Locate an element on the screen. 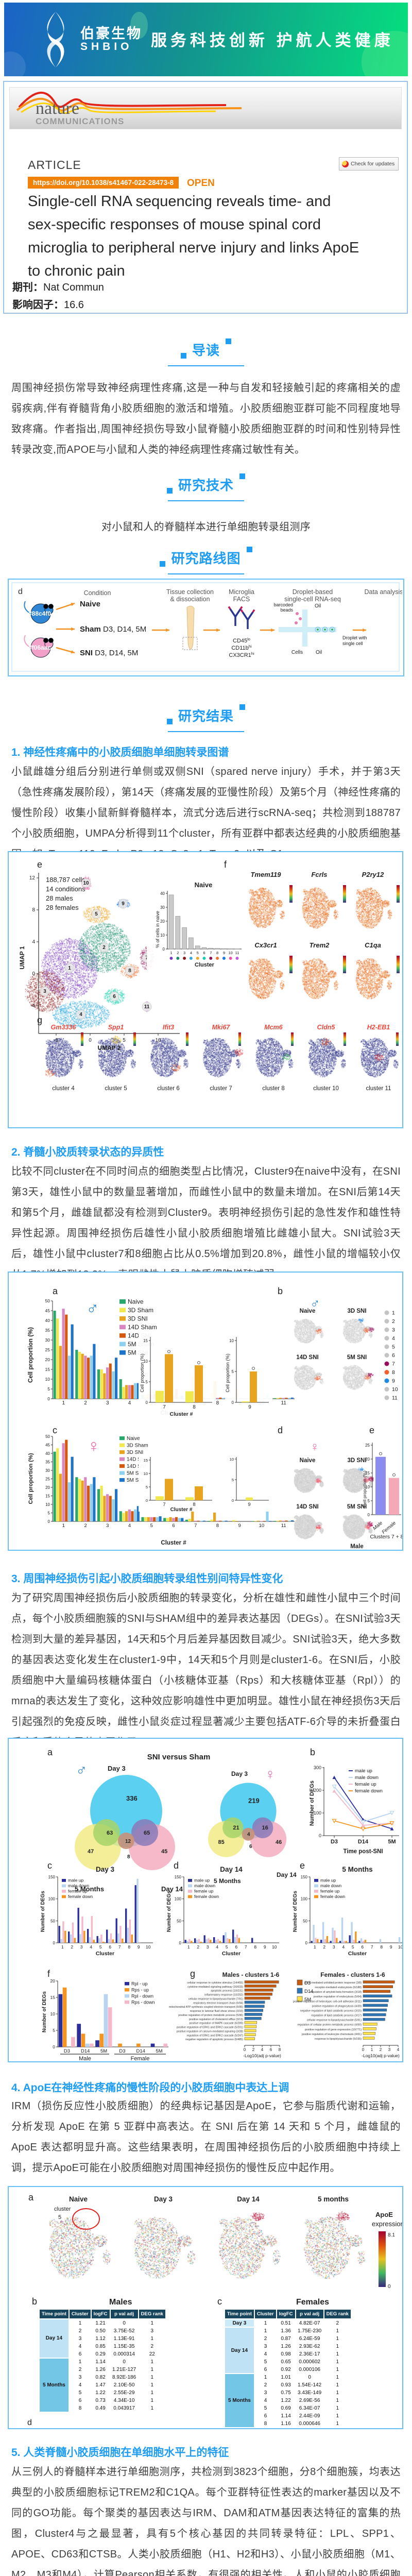 The image size is (412, 2576). svg-text: -Log10(adj p-value) is located at coordinates (262, 2055).